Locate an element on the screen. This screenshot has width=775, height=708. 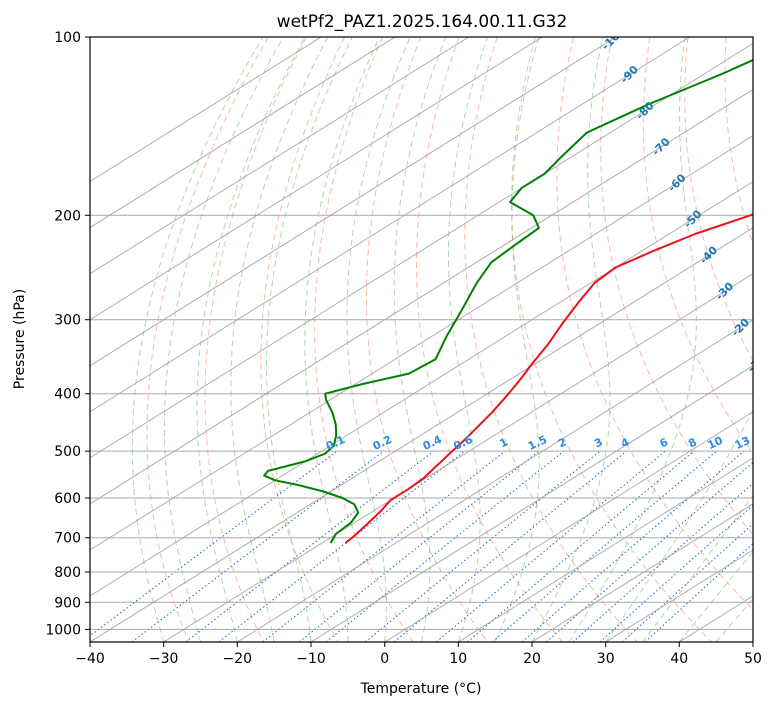
isotherm-label: -30 is located at coordinates (724, 290).